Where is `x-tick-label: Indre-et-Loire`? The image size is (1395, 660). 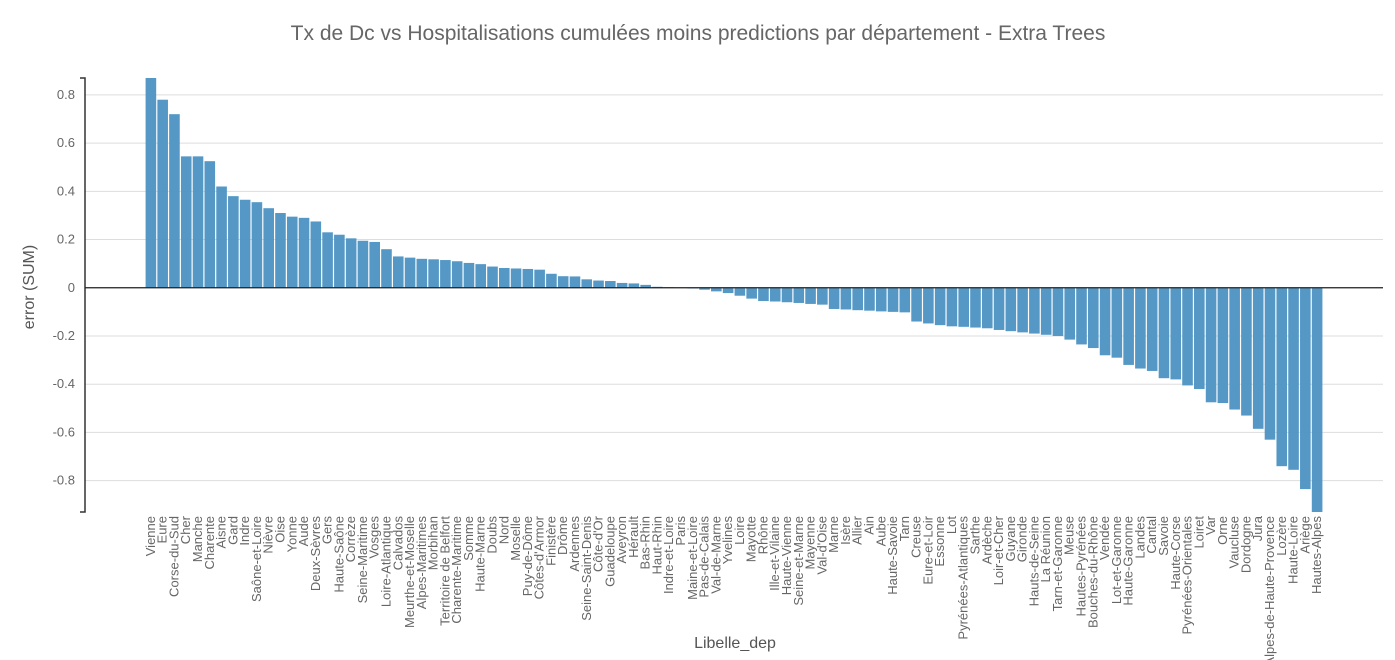
x-tick-label: Indre-et-Loire is located at coordinates (668, 555).